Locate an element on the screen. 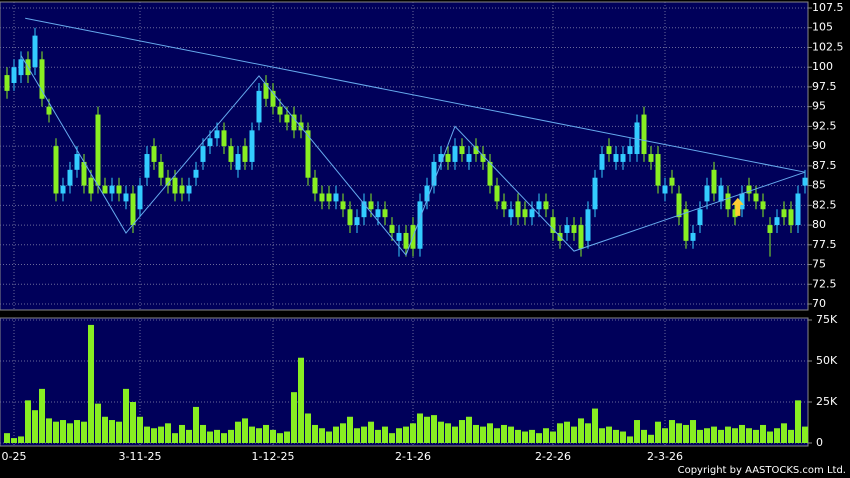 The image size is (850, 478). y-tick-label: 0 is located at coordinates (819, 442).